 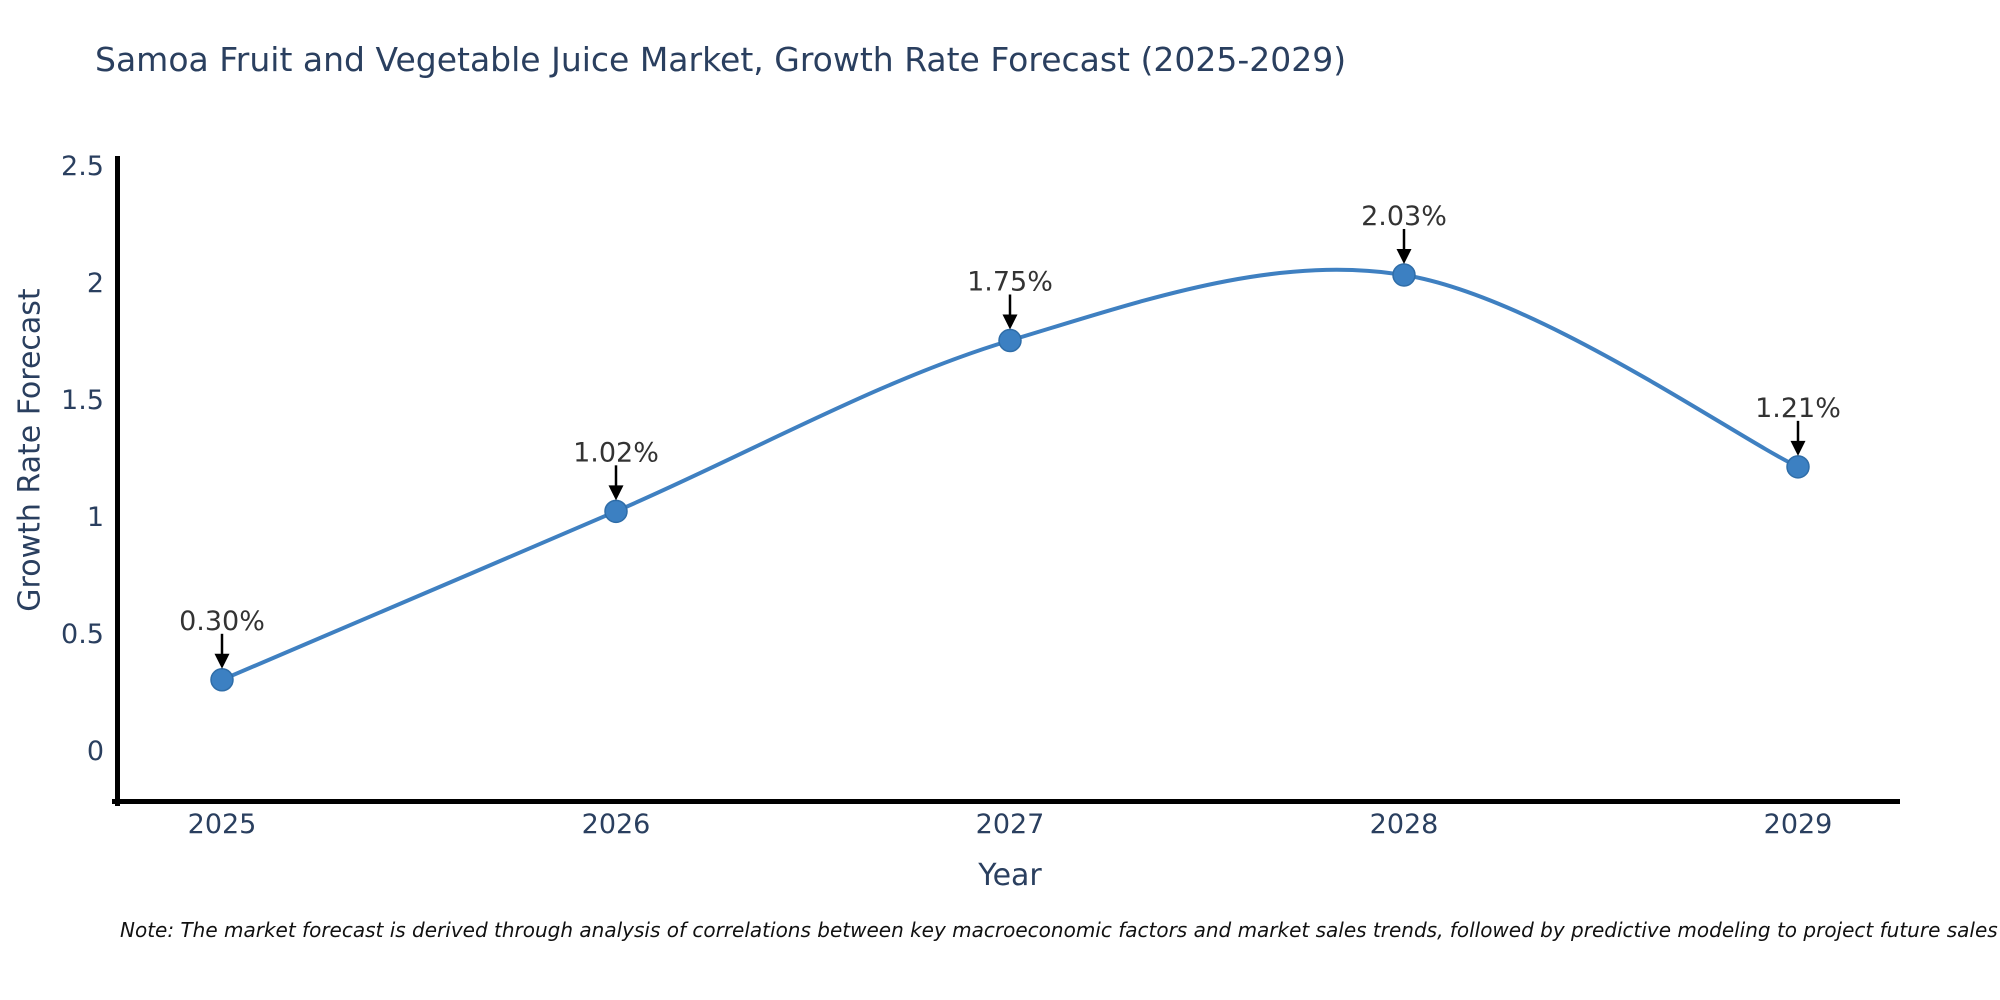 What do you see at coordinates (117, 481) in the screenshot?
I see `y-axis-line` at bounding box center [117, 481].